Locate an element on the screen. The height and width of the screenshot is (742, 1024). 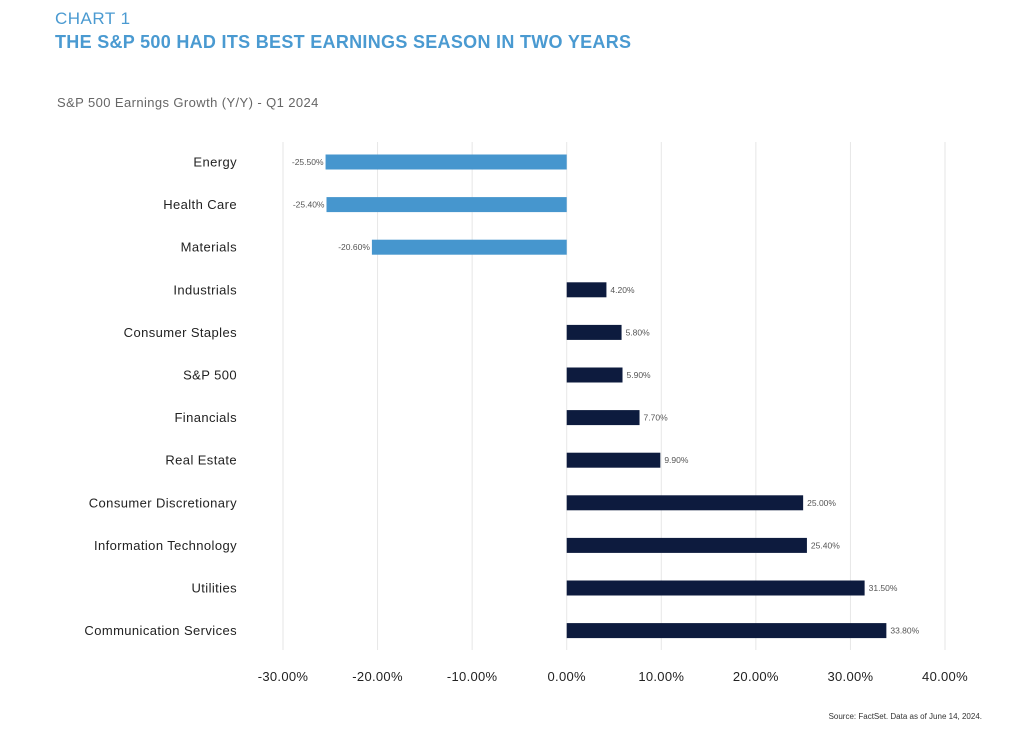
data-label: 5.80% is located at coordinates (638, 332).